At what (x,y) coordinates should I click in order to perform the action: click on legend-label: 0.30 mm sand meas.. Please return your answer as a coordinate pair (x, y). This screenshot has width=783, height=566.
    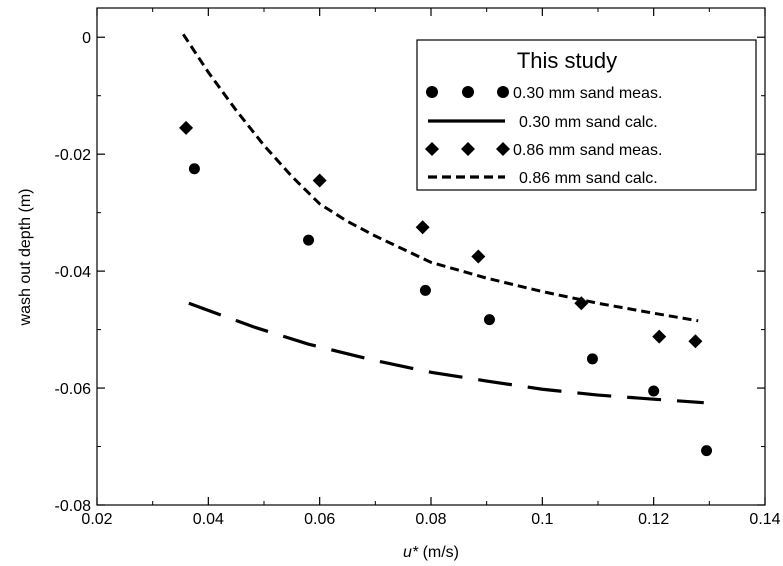
    Looking at the image, I should click on (587, 93).